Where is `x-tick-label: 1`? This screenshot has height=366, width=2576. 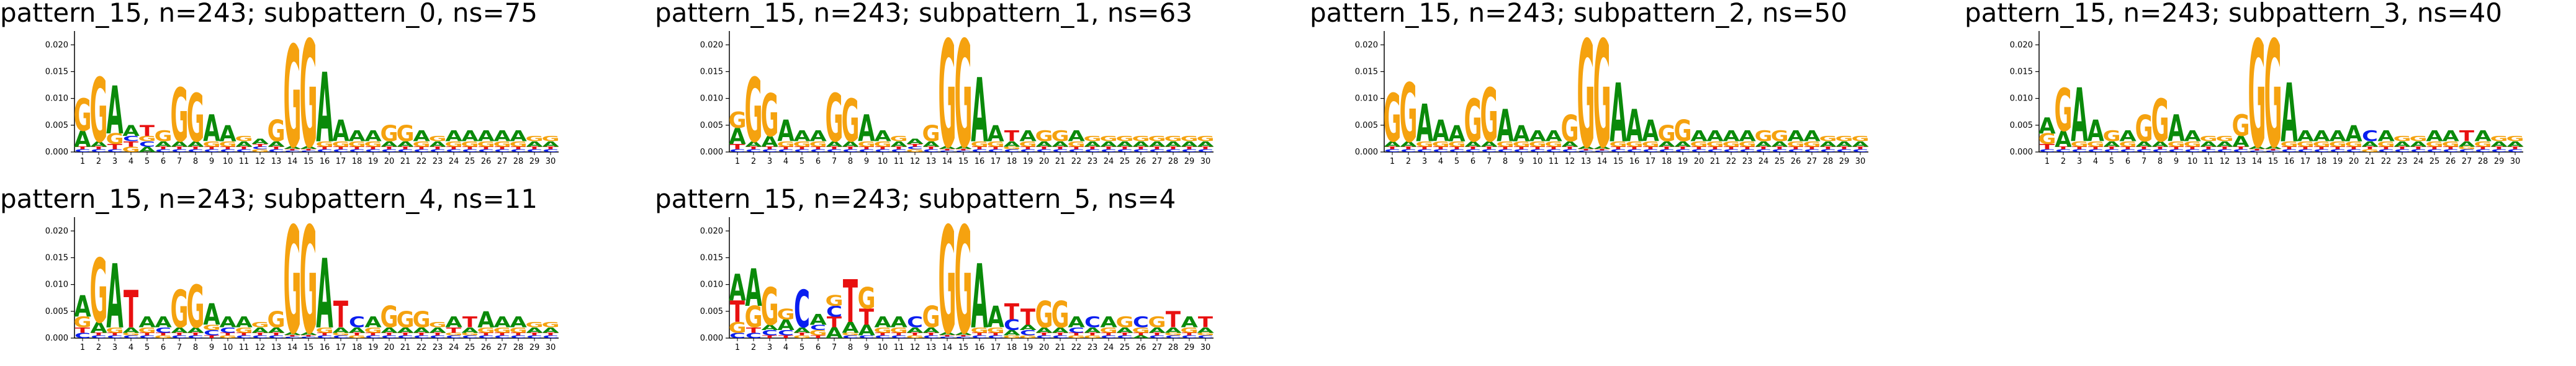
x-tick-label: 1 is located at coordinates (1392, 161).